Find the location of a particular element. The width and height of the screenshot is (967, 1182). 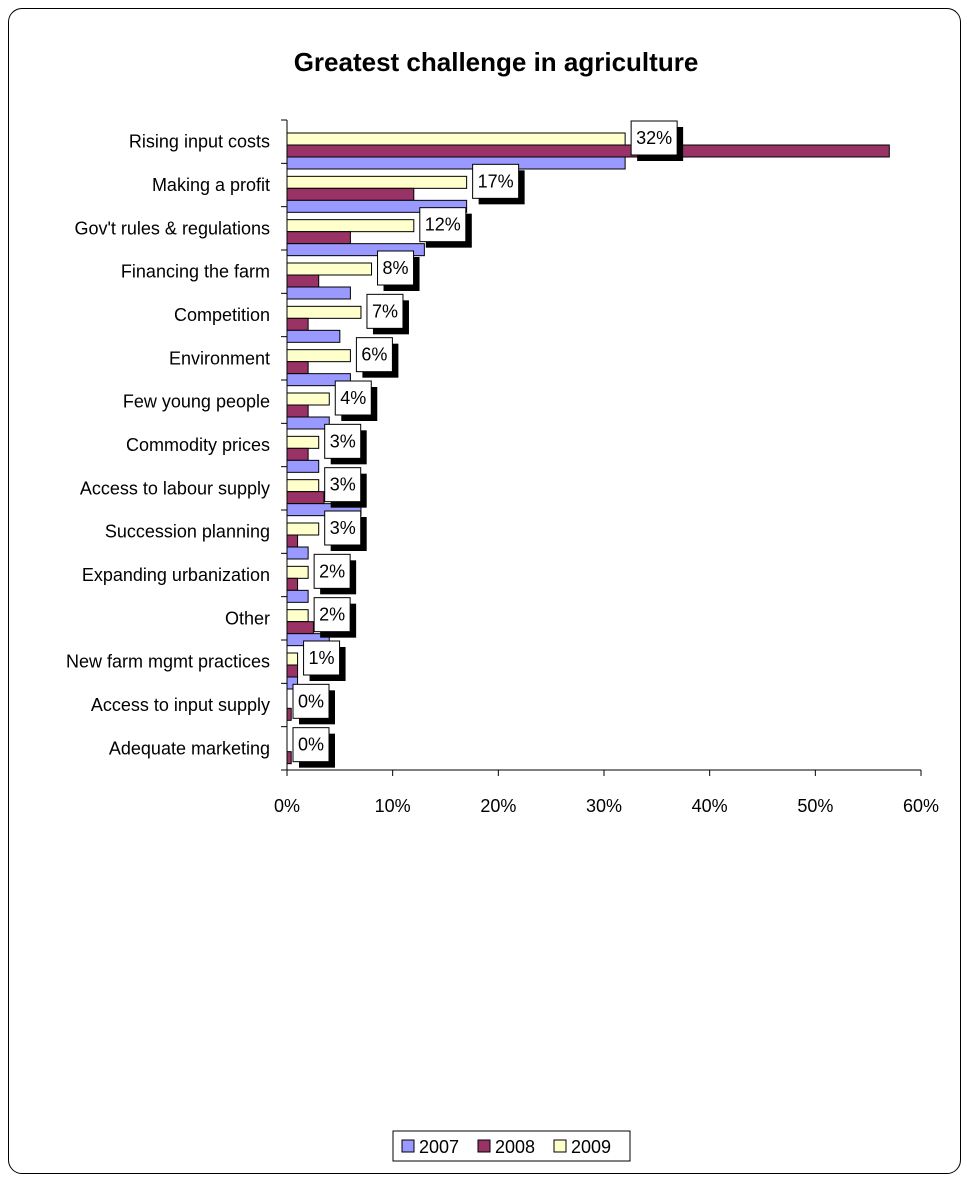

x-tick-label: 40% is located at coordinates (710, 806).